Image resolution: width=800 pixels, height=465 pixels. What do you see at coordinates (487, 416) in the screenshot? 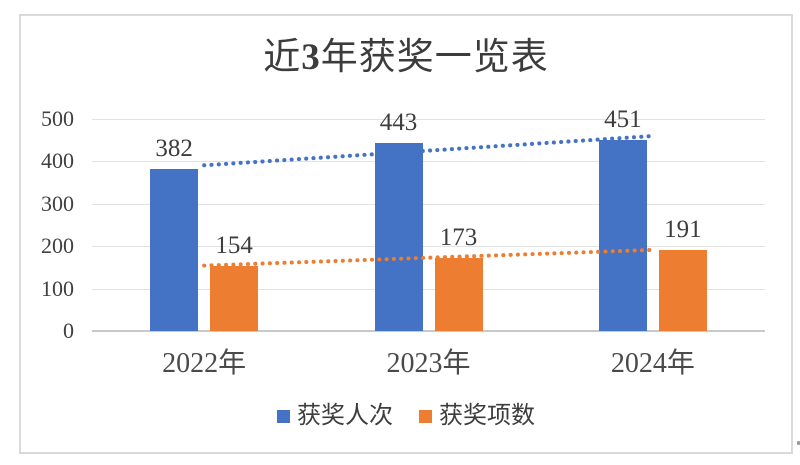
I see `legend-label: 获奖项数` at bounding box center [487, 416].